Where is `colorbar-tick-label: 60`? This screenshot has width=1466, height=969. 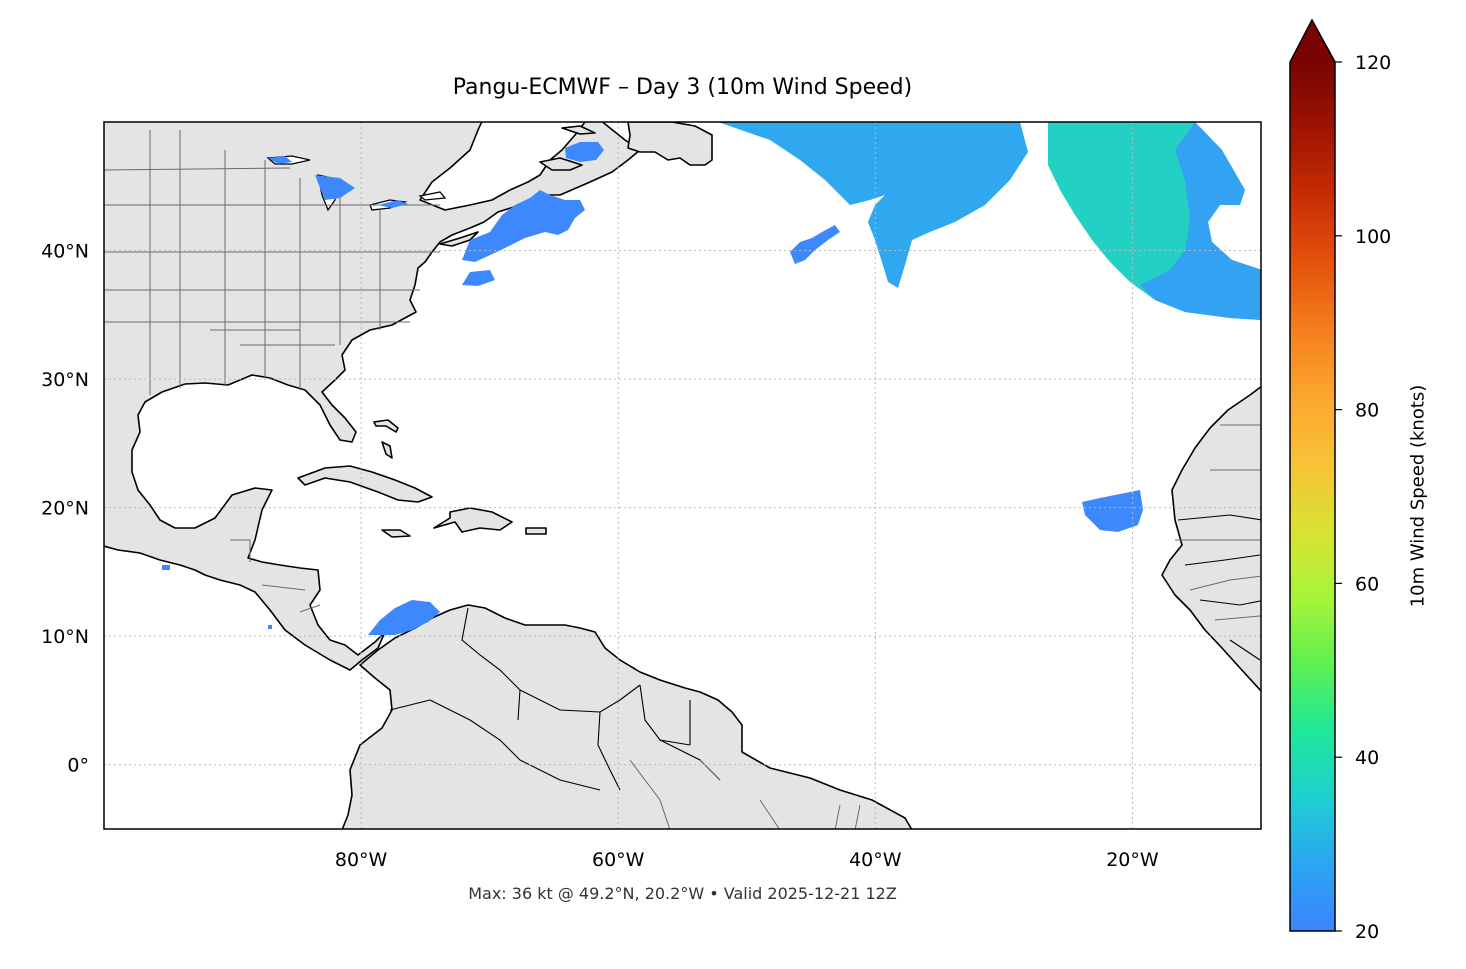
colorbar-tick-label: 60 is located at coordinates (1367, 584).